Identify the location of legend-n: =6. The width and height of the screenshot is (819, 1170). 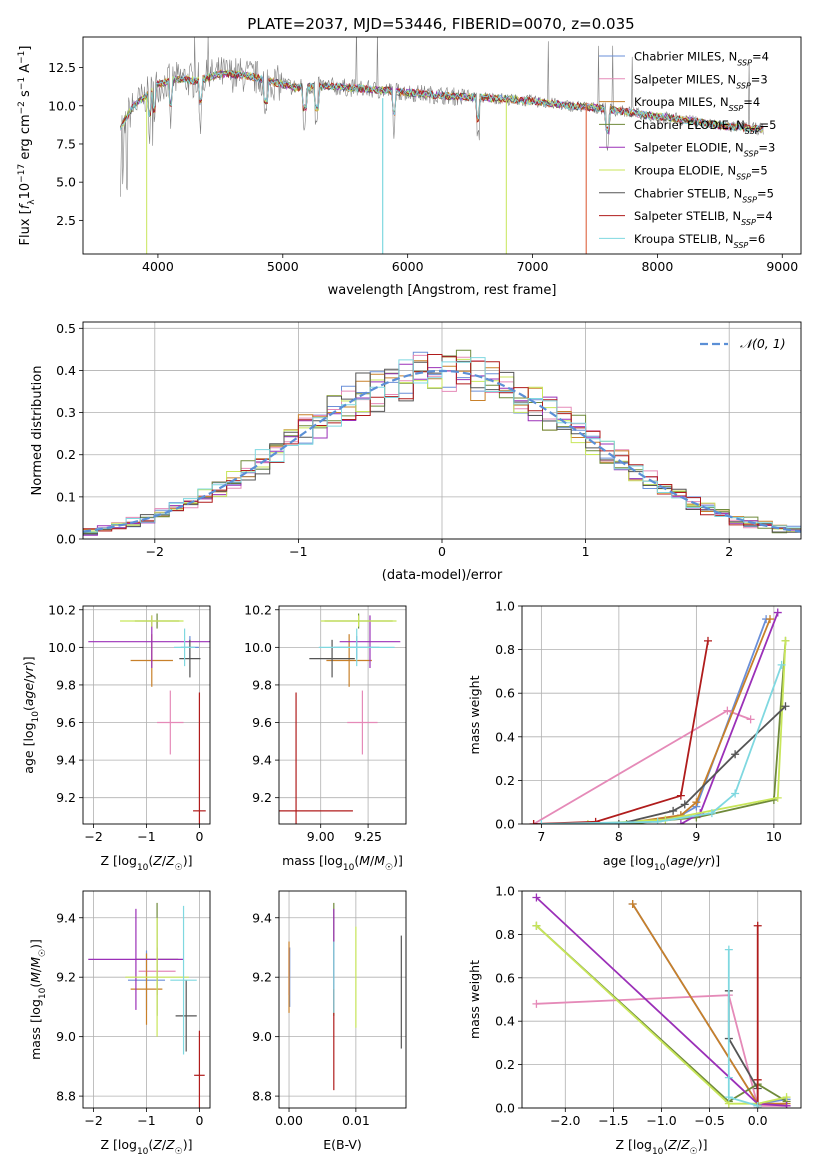
(756, 239).